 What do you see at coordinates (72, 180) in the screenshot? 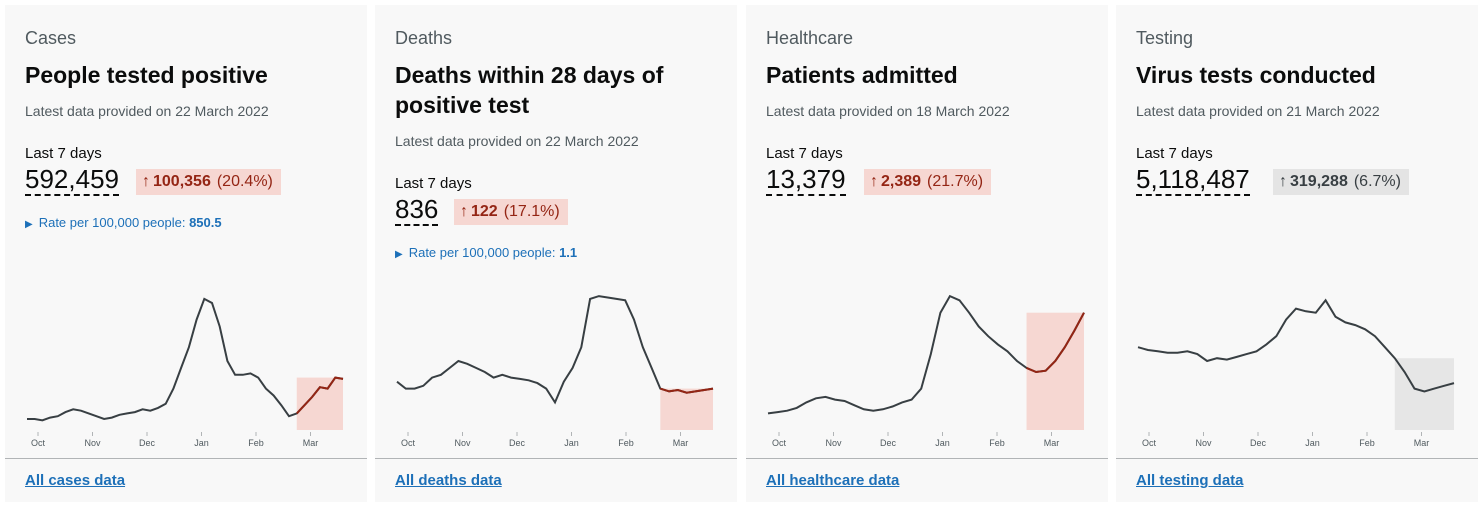
I see `headline-value: 592,459` at bounding box center [72, 180].